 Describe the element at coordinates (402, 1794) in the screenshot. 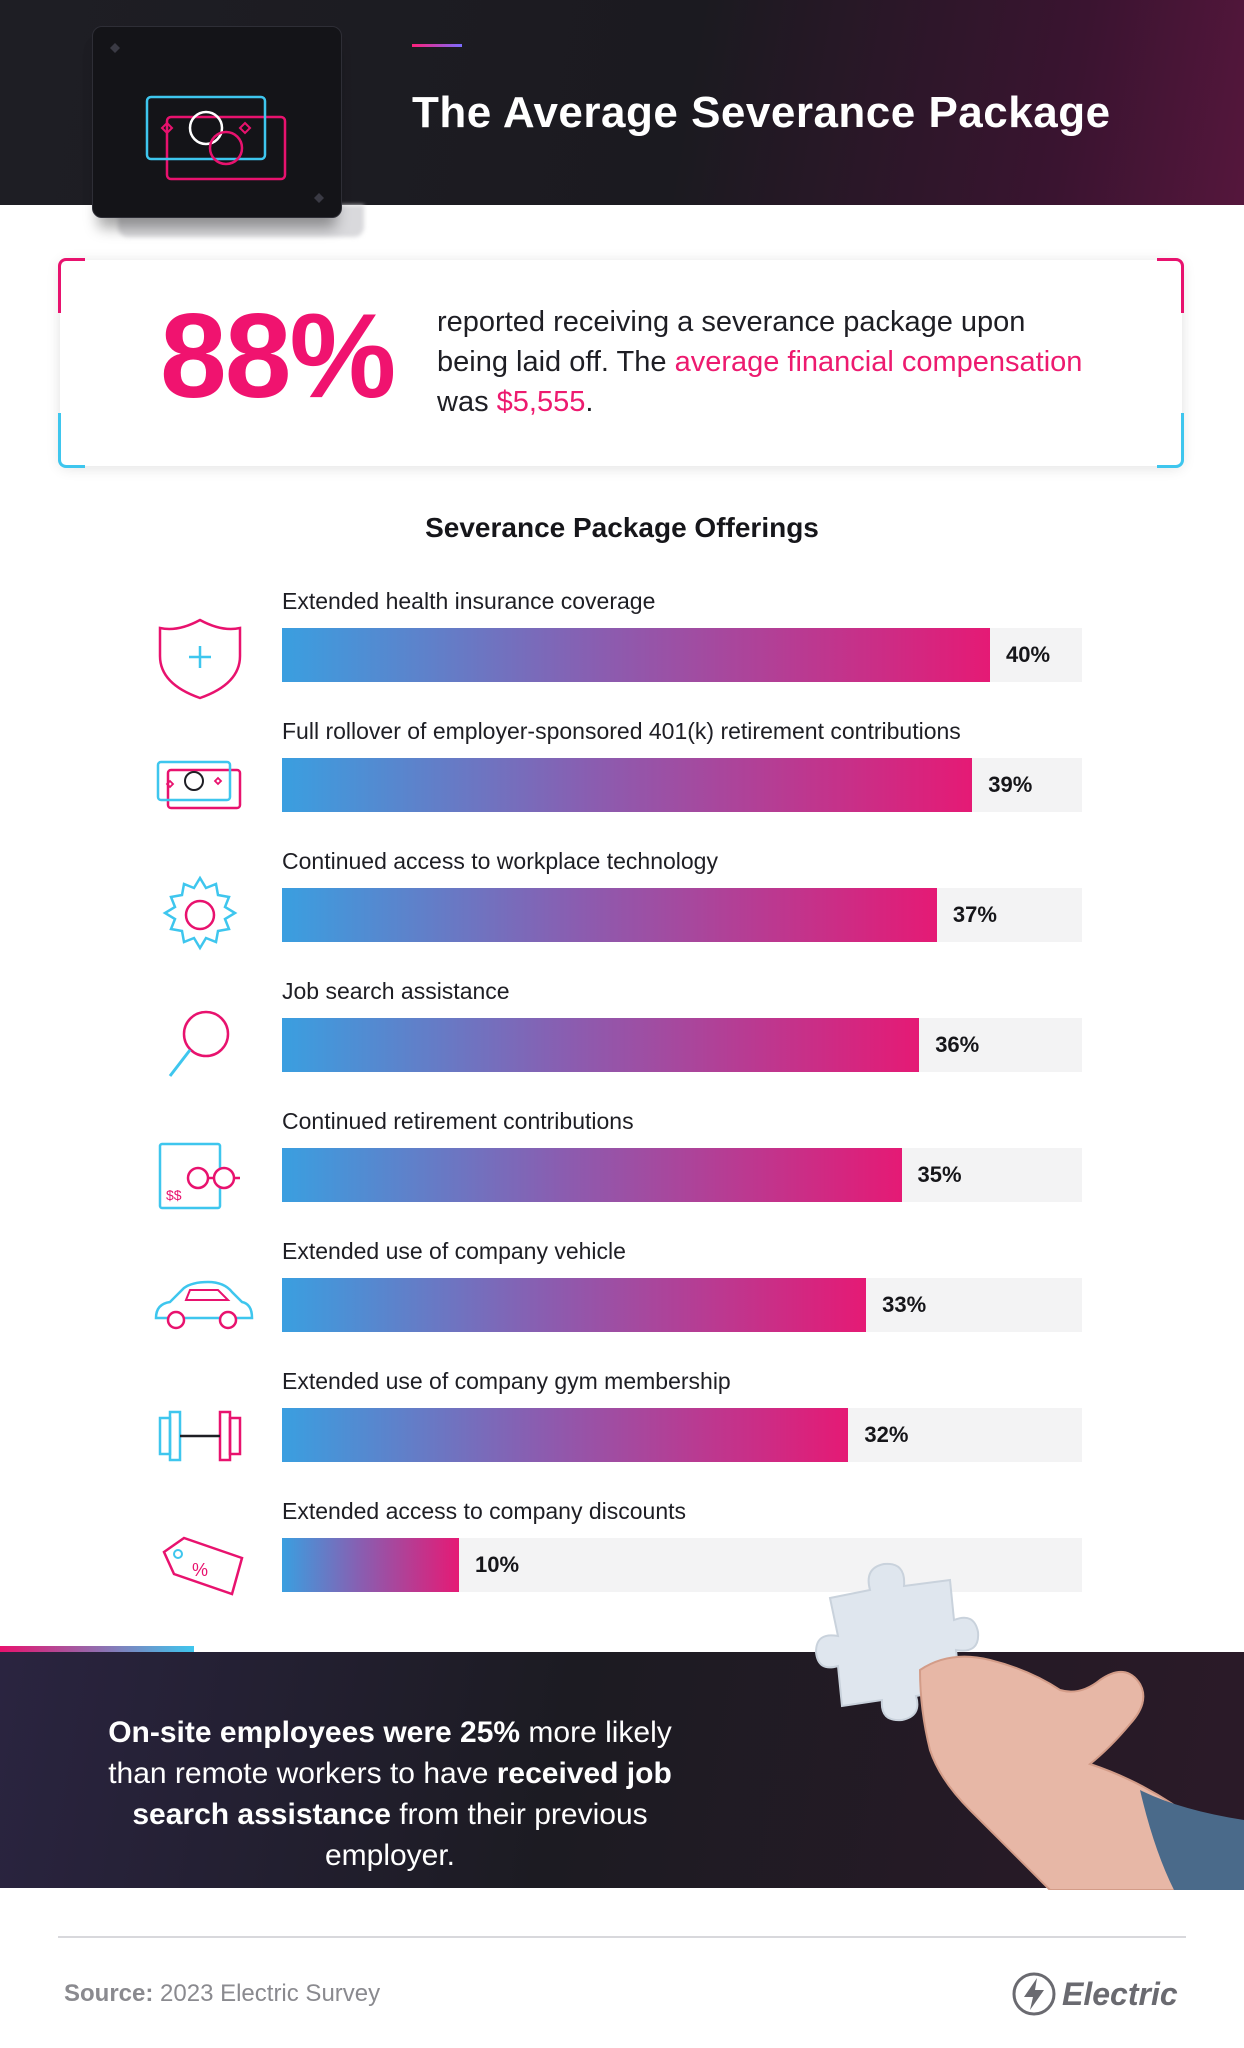

I see `callout-bold-2: received job search assistance` at that location.